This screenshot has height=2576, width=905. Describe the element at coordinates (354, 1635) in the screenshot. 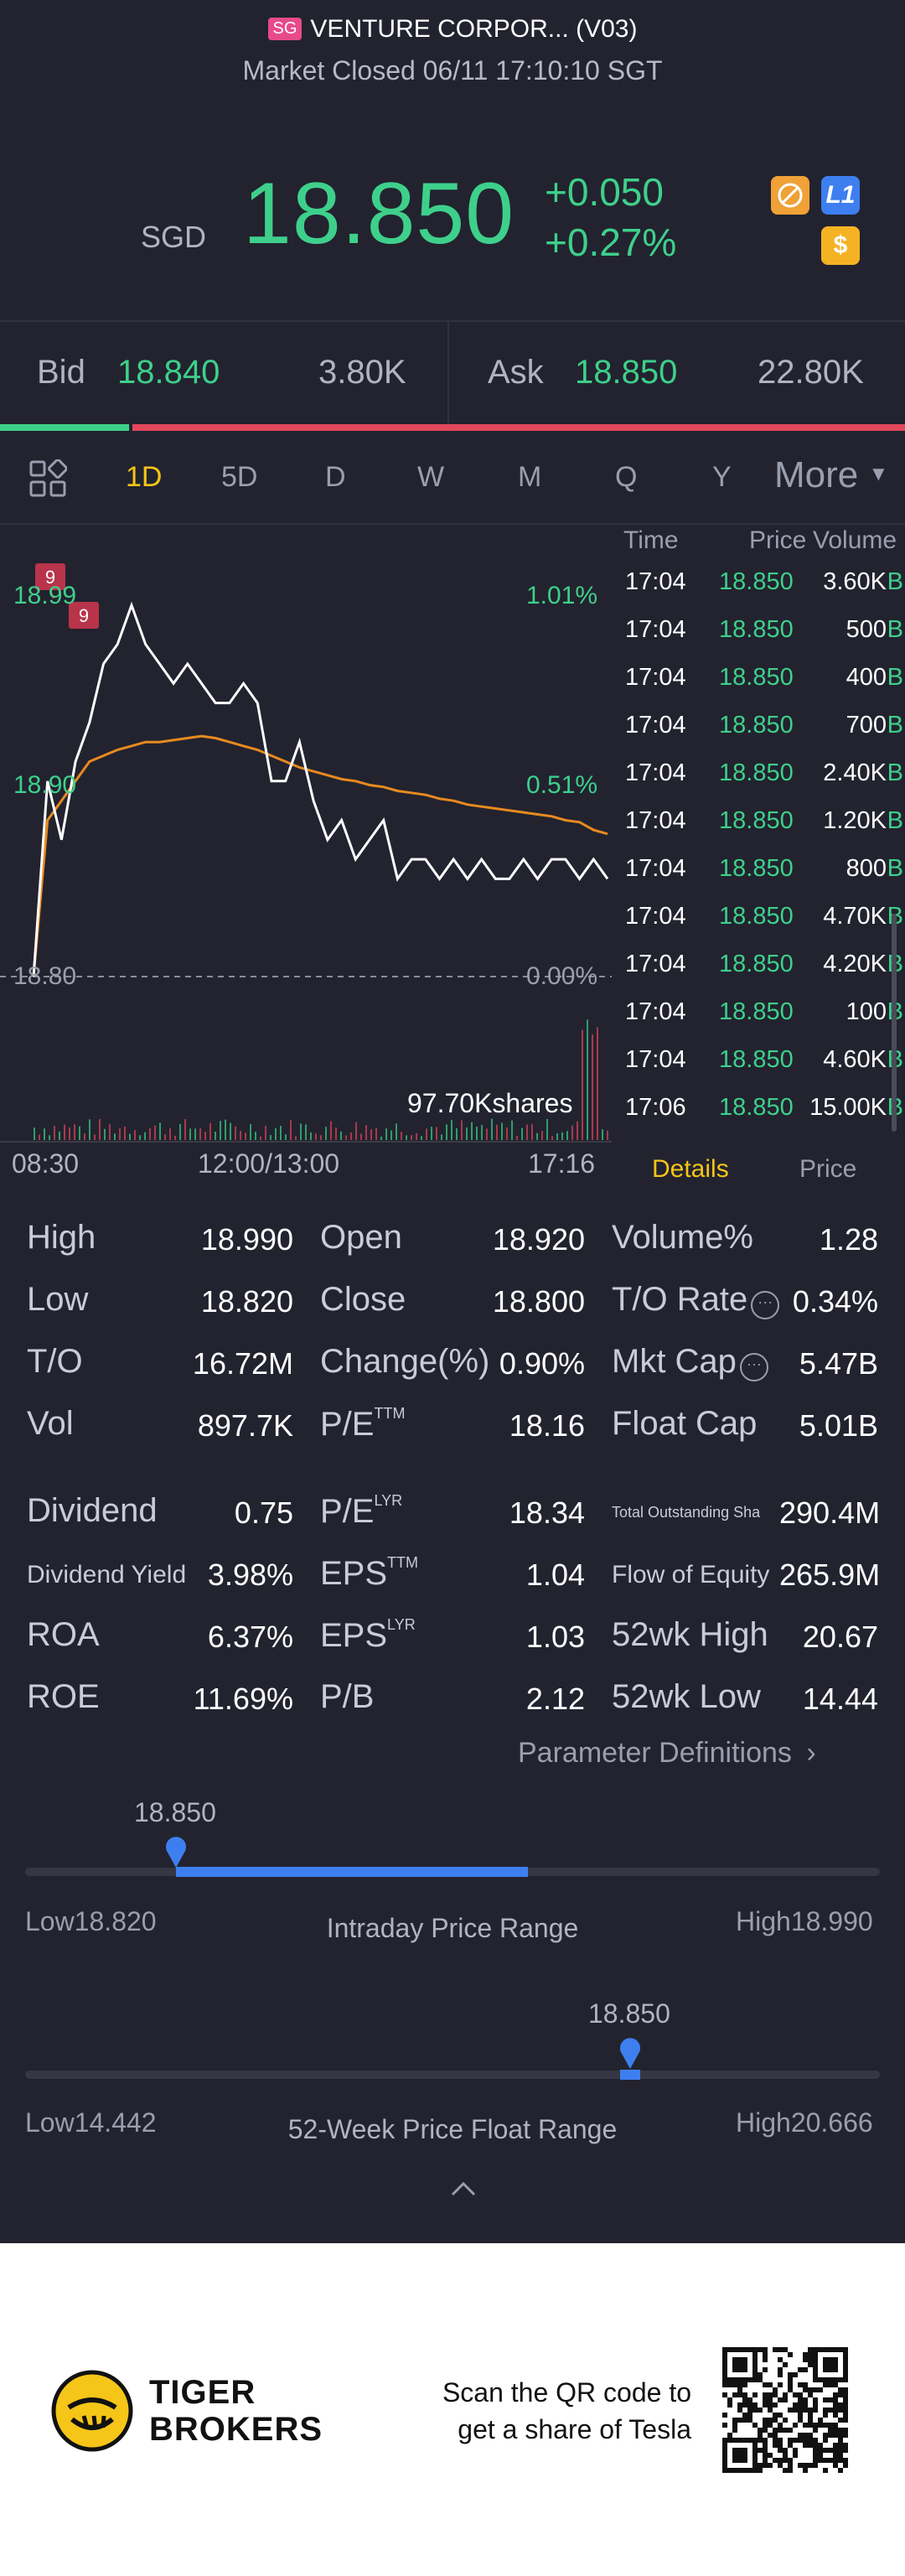

I see `stat-label-eps-lyr-text: EPS` at that location.